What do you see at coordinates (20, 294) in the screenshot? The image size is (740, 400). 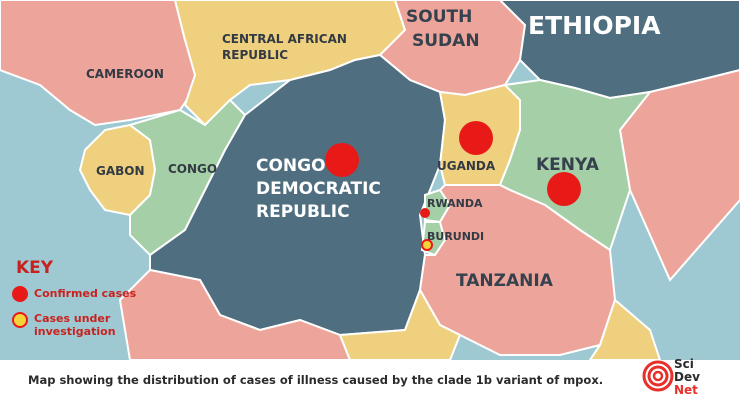 I see `confirmed-dot-icon` at bounding box center [20, 294].